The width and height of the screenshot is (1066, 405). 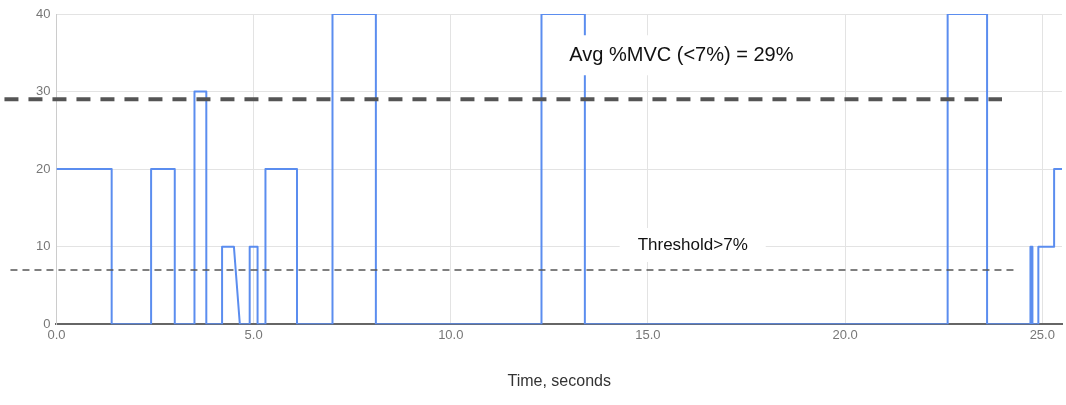 What do you see at coordinates (43, 246) in the screenshot?
I see `y-tick-label: 10` at bounding box center [43, 246].